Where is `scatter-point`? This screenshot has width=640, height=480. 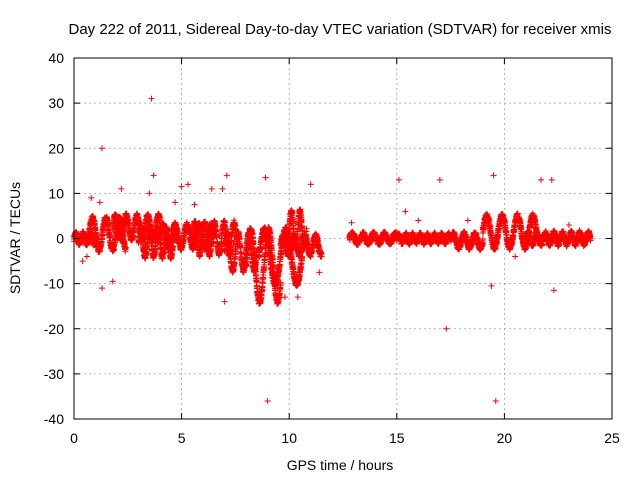
scatter-point is located at coordinates (125, 247).